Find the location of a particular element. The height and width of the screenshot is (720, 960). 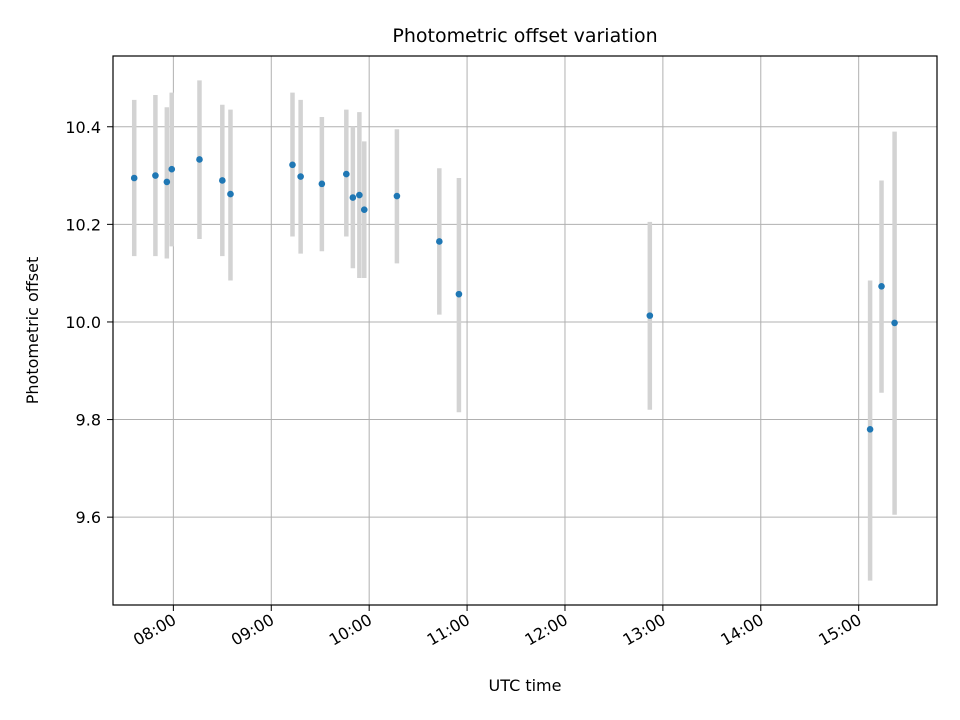

y-tick-label: 9.8 is located at coordinates (88, 420).